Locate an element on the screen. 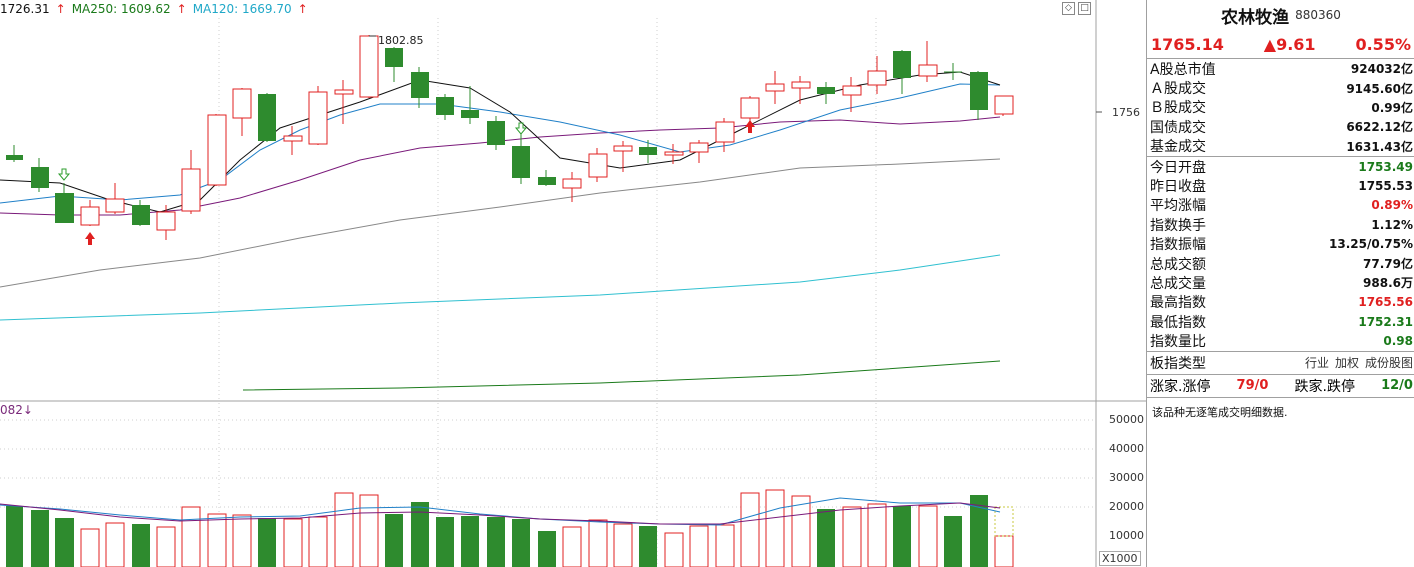 Image resolution: width=1414 pixels, height=567 pixels. volume-forecast-bar is located at coordinates (1004, 521).